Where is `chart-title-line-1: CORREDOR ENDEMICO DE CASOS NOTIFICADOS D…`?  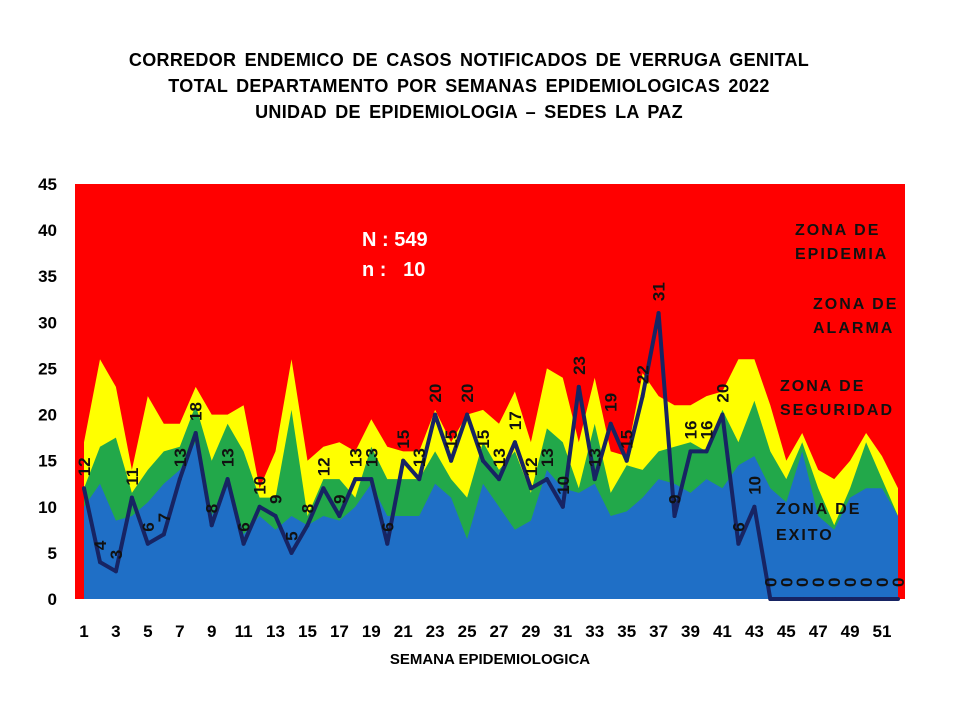
chart-title-line-1: CORREDOR ENDEMICO DE CASOS NOTIFICADOS D… is located at coordinates (469, 60).